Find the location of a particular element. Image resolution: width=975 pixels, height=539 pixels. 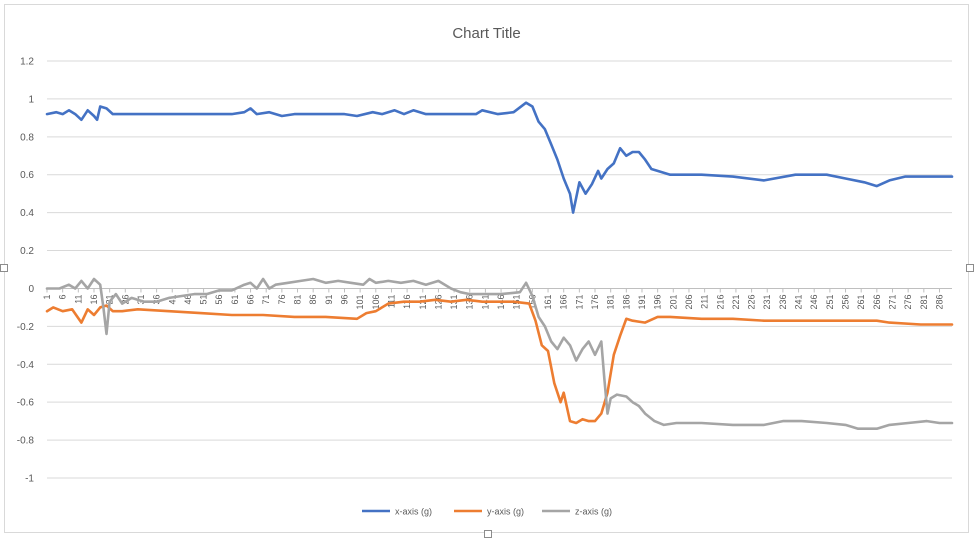

x-tick-label: 26 is located at coordinates (125, 299).